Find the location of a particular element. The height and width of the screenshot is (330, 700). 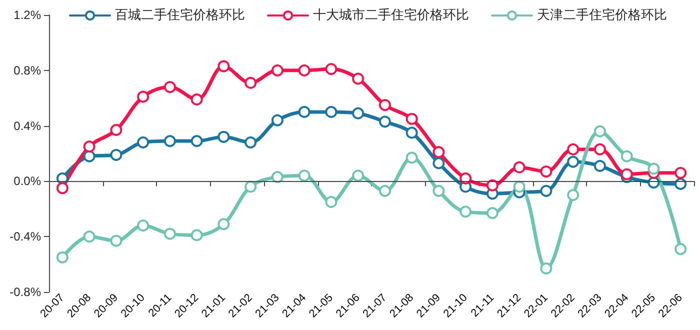

y-tick-label: 0.0% is located at coordinates (28, 181).